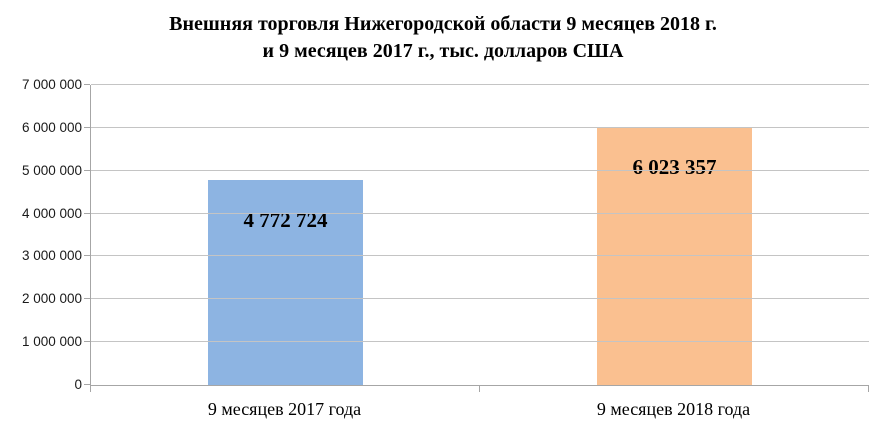  What do you see at coordinates (51, 299) in the screenshot?
I see `y-tick-label: 2 000 000` at bounding box center [51, 299].